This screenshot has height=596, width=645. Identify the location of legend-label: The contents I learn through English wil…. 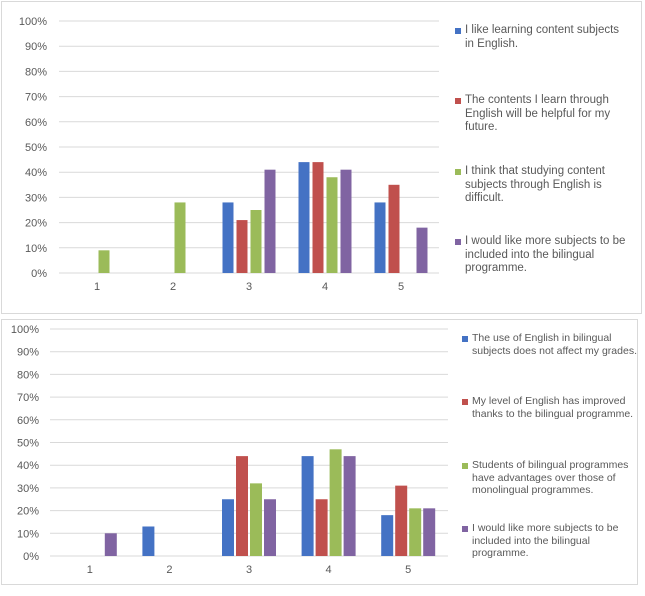
(538, 113).